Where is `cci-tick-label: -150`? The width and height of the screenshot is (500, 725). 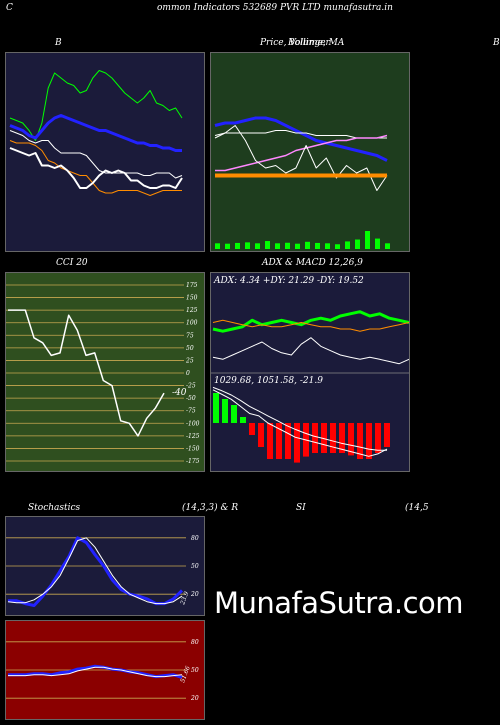 cci-tick-label: -150 is located at coordinates (193, 448).